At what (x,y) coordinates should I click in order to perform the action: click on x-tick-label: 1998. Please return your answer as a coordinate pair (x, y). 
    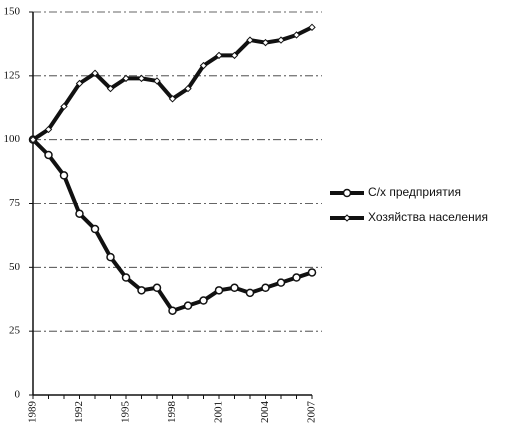
    Looking at the image, I should click on (172, 412).